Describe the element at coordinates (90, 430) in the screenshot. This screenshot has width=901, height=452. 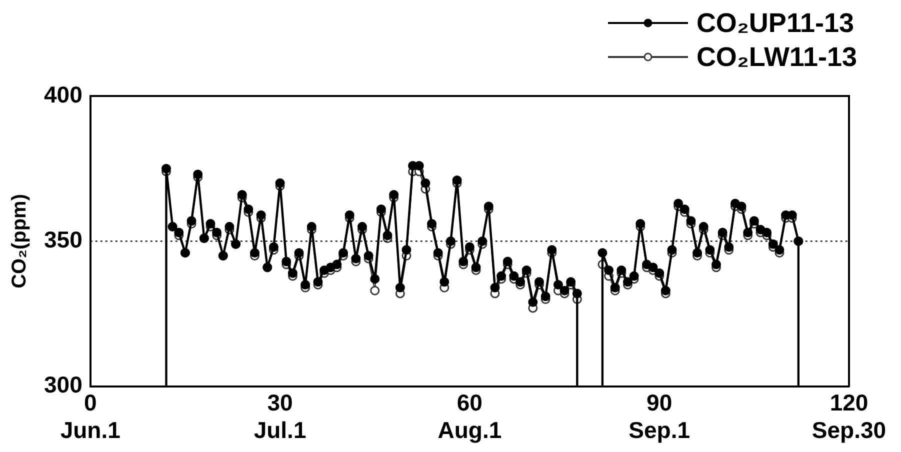
I see `text: Jun.1` at that location.